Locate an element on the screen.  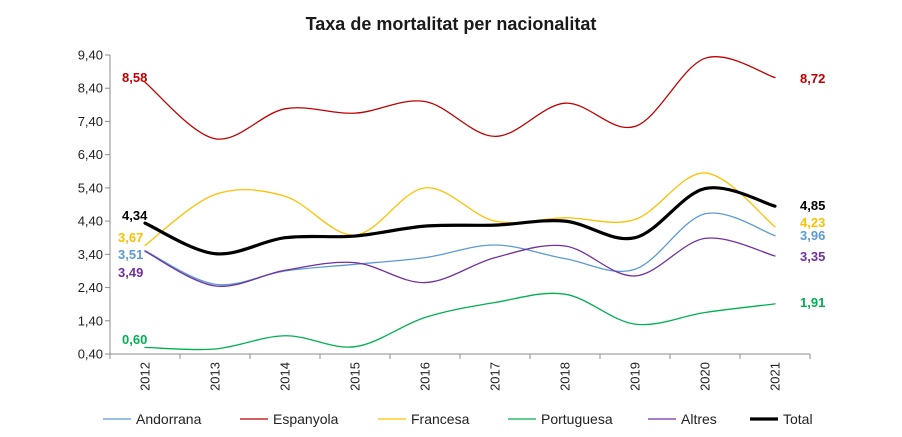
end-value-label-andorrana: 3,96 is located at coordinates (812, 235).